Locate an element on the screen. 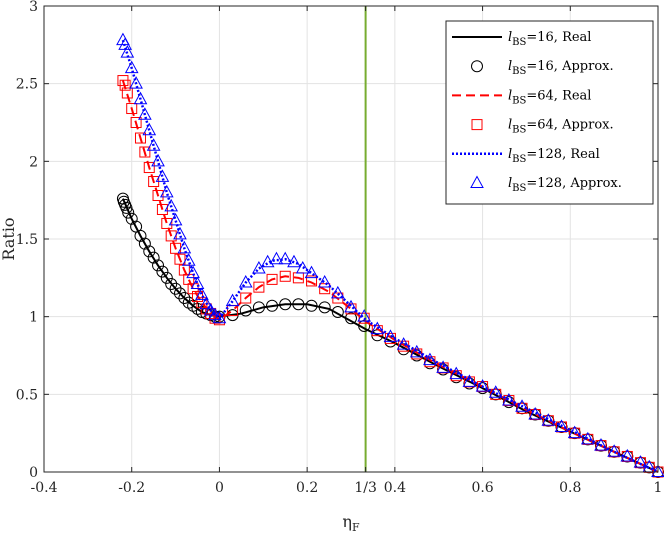 Image resolution: width=664 pixels, height=536 pixels. legend-label: lBS=64, Real is located at coordinates (549, 97).